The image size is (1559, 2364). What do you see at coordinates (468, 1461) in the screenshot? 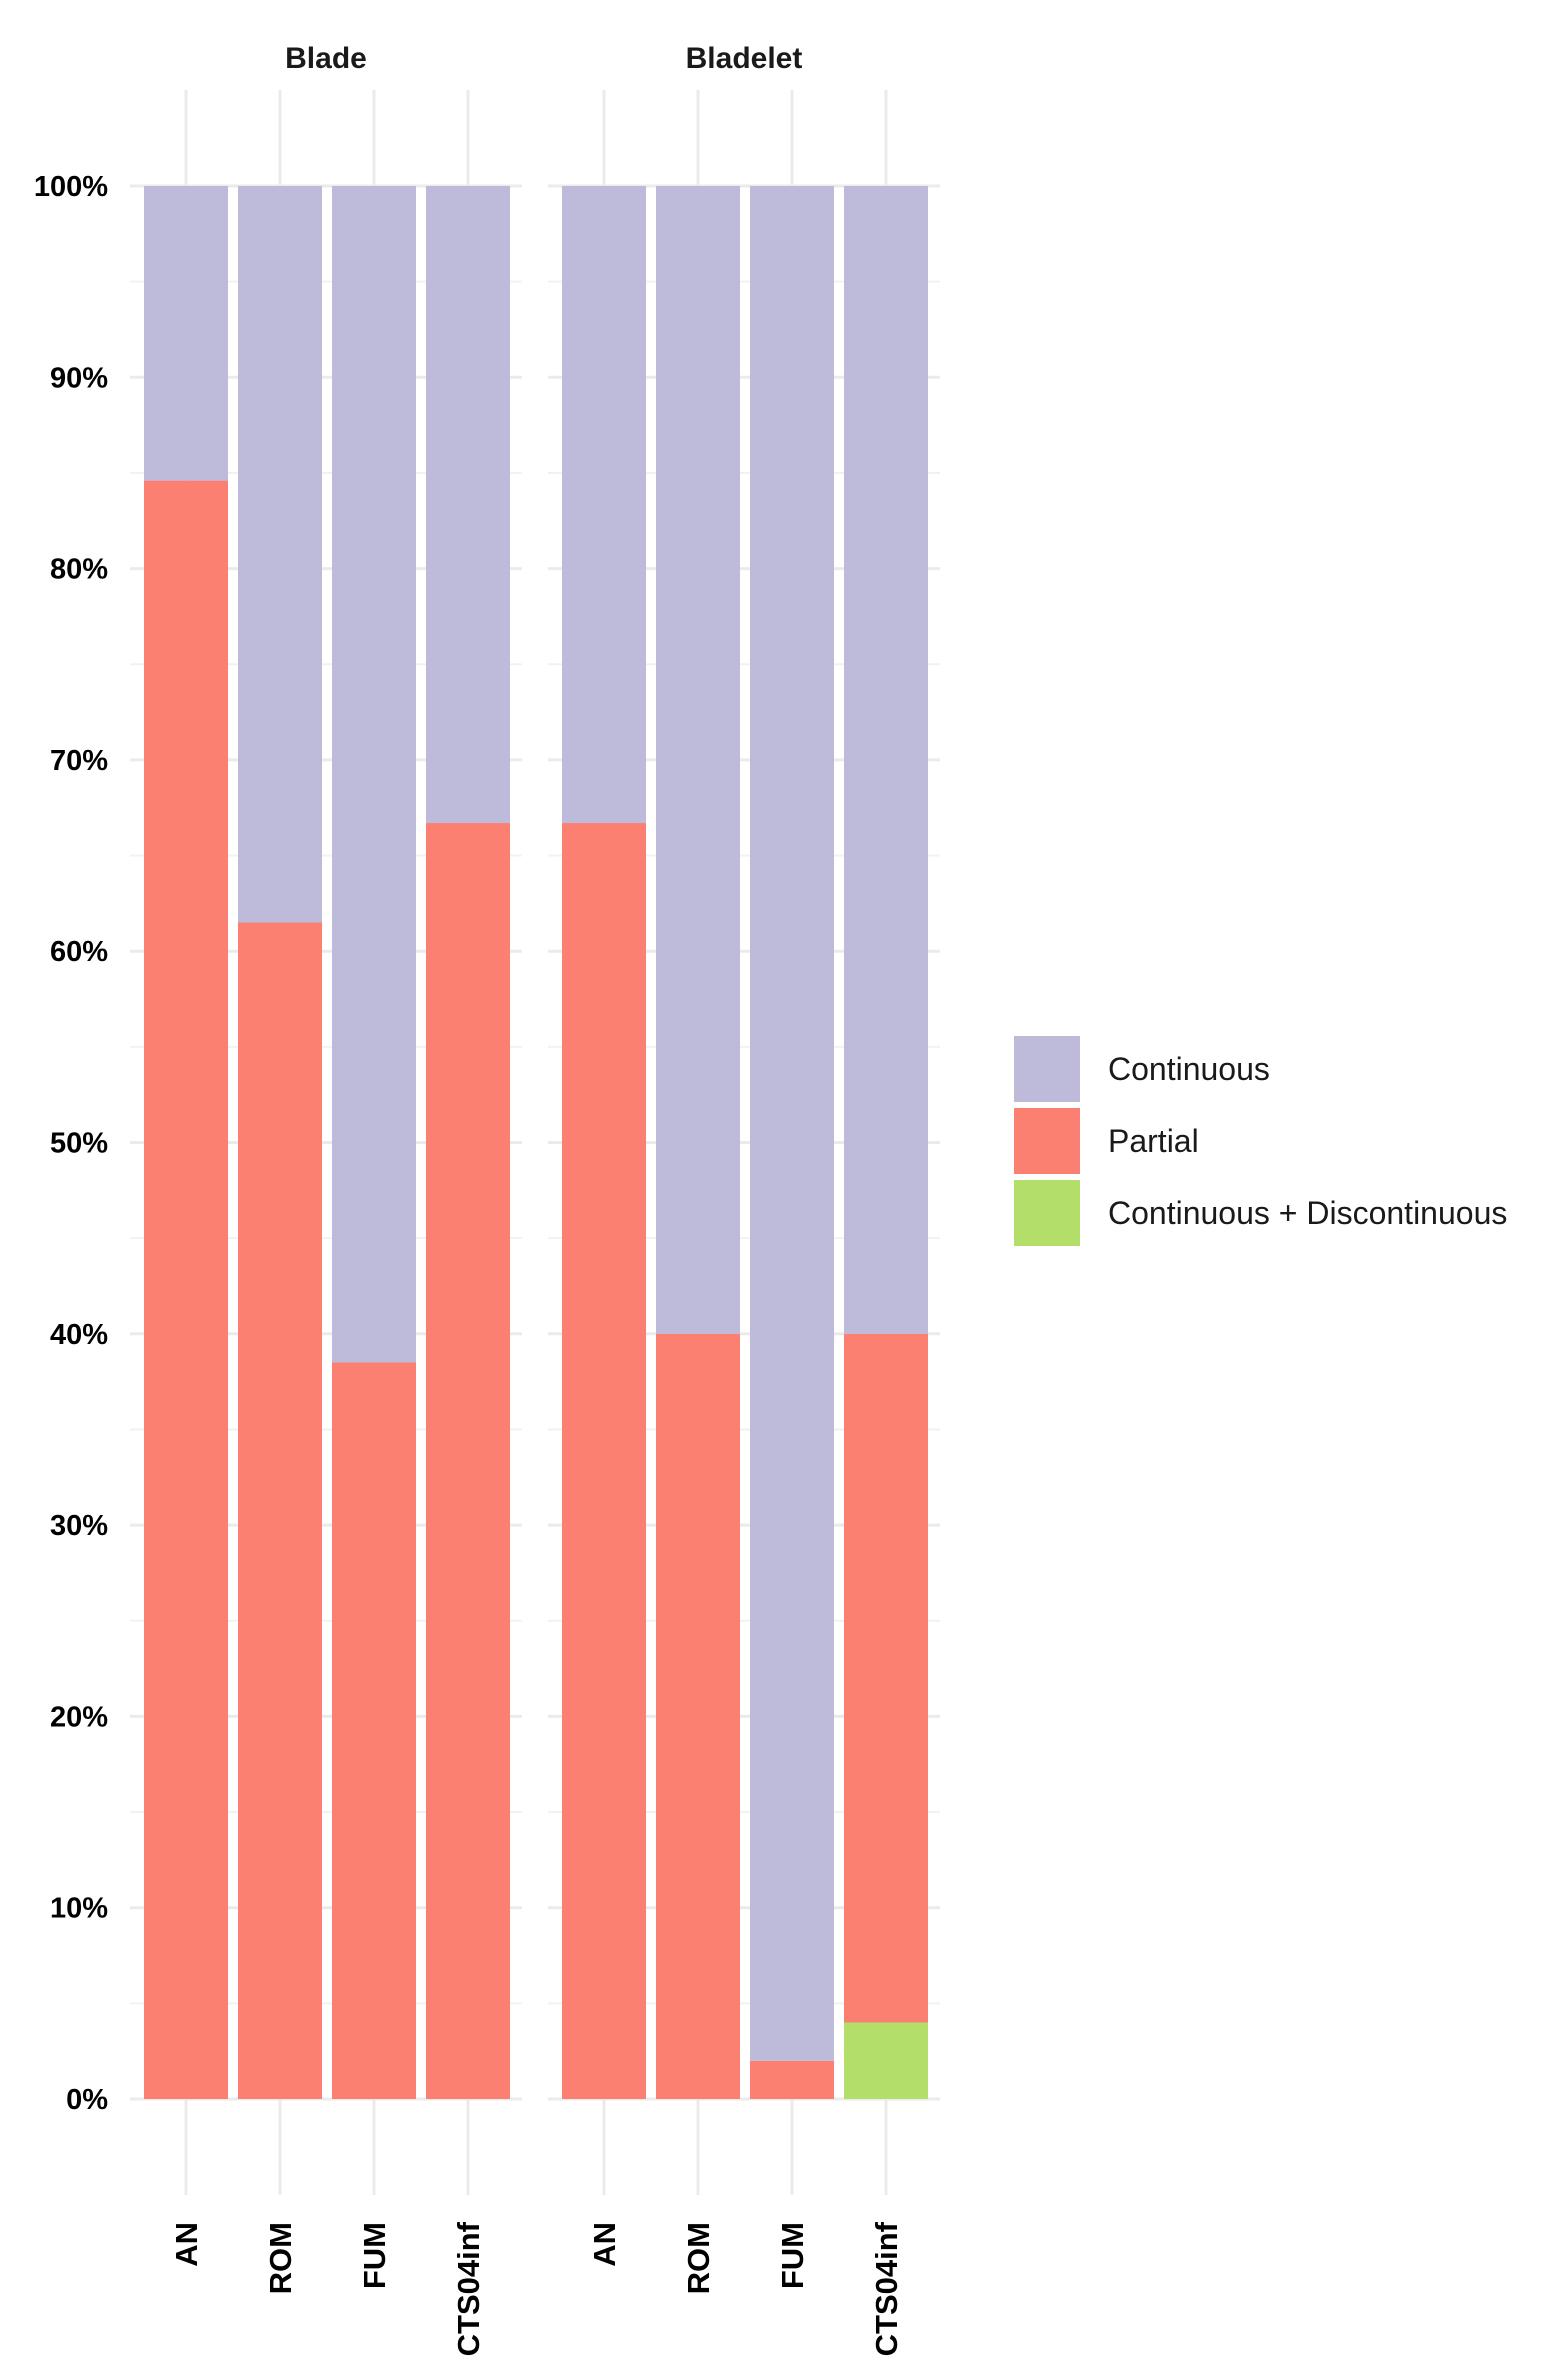
I see `bar-blade-cts04inf-partial` at bounding box center [468, 1461].